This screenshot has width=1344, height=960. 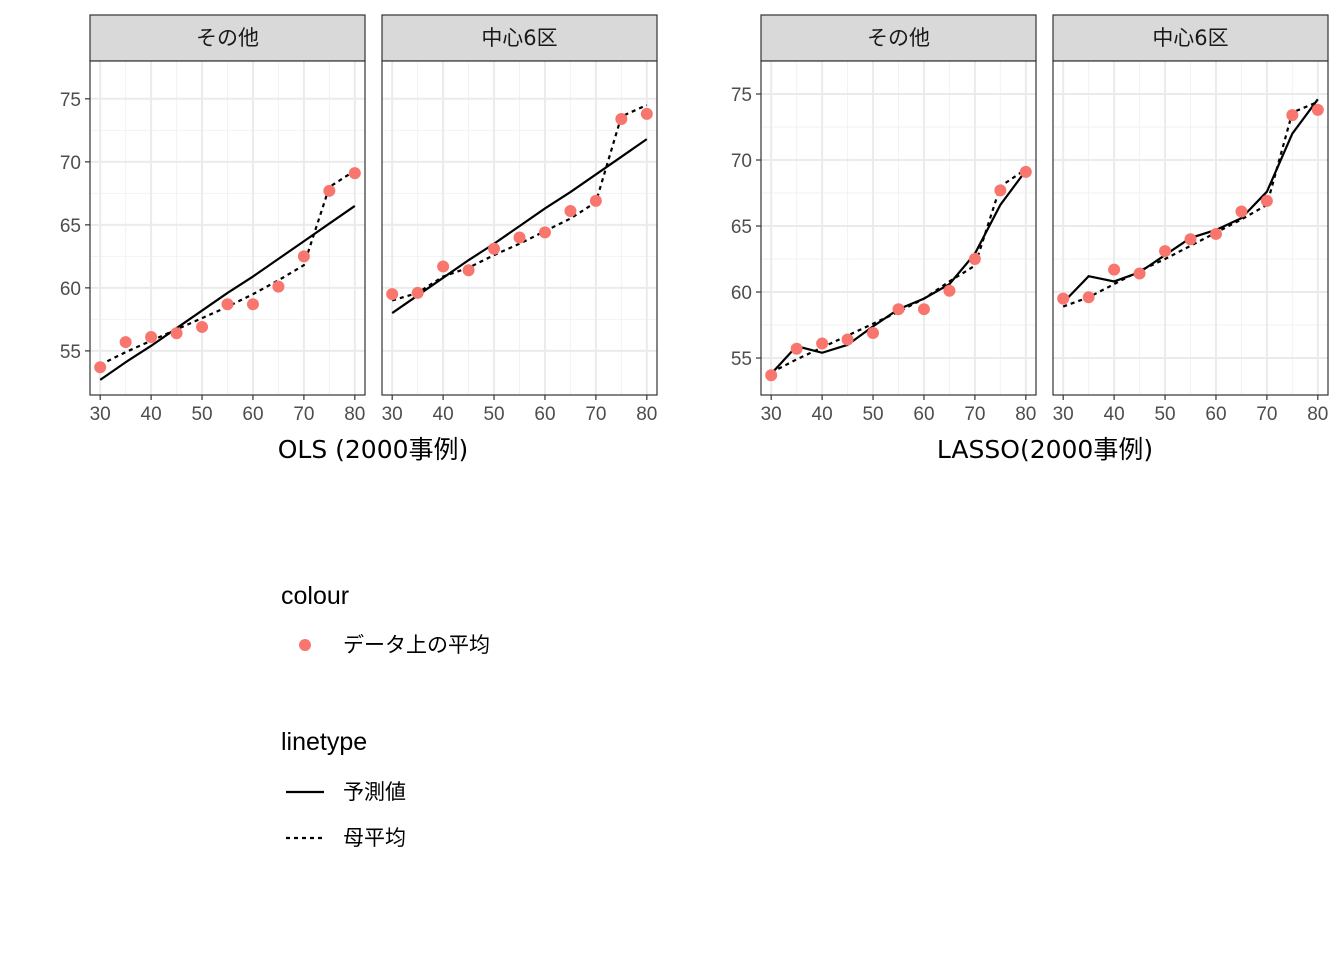 What do you see at coordinates (374, 838) in the screenshot?
I see `legend-linetype-dotted-label: 母平均` at bounding box center [374, 838].